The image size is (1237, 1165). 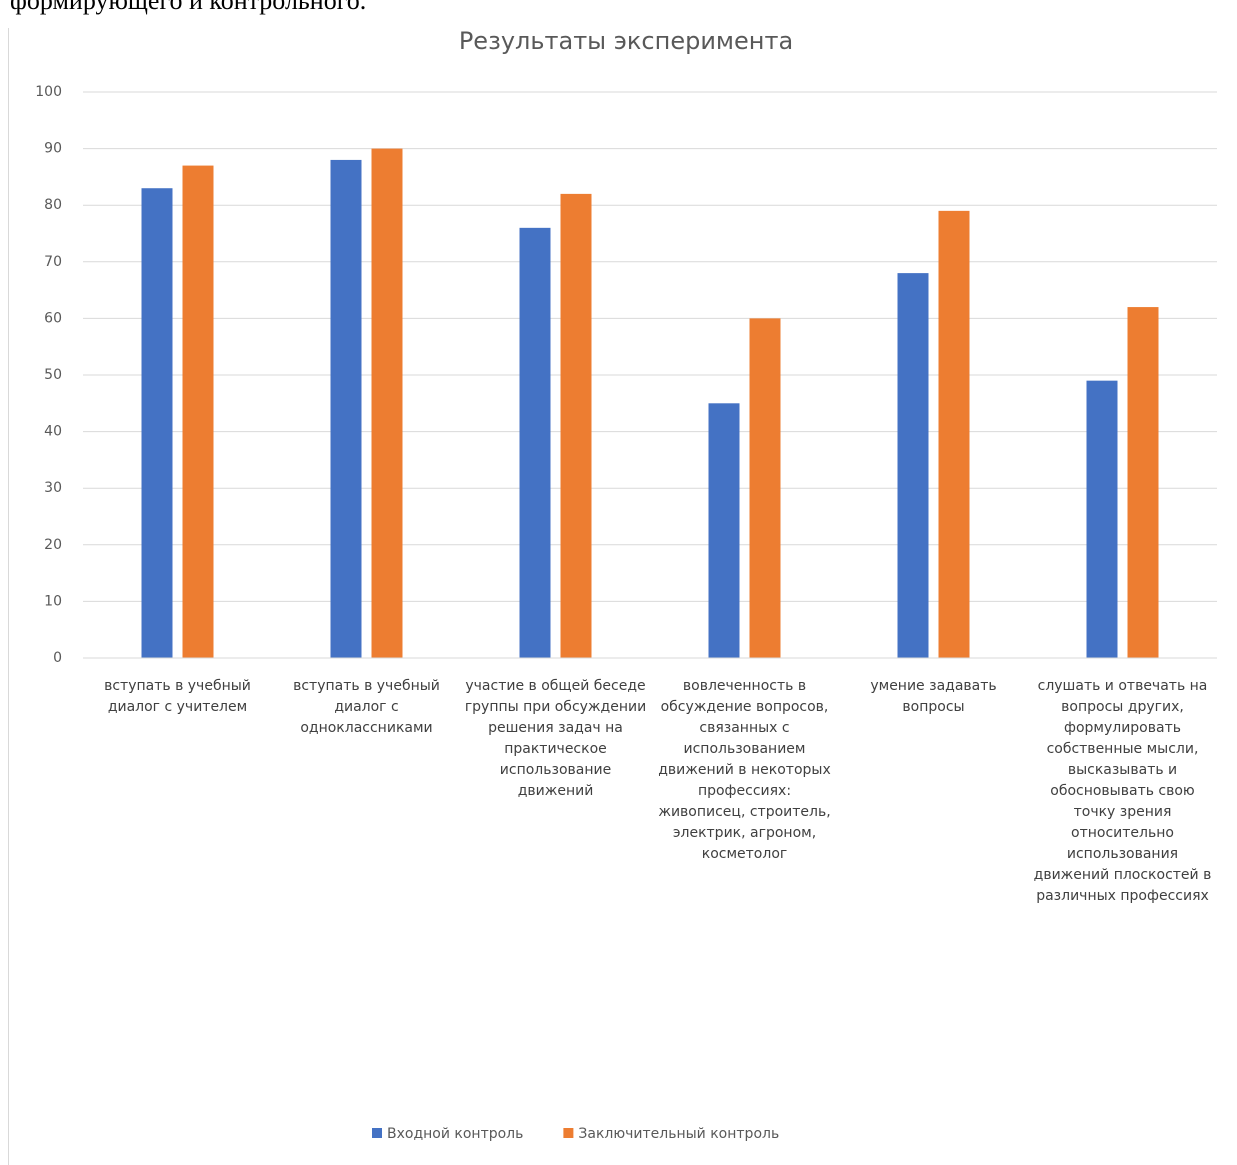 What do you see at coordinates (53, 205) in the screenshot?
I see `y-tick-label: 80` at bounding box center [53, 205].